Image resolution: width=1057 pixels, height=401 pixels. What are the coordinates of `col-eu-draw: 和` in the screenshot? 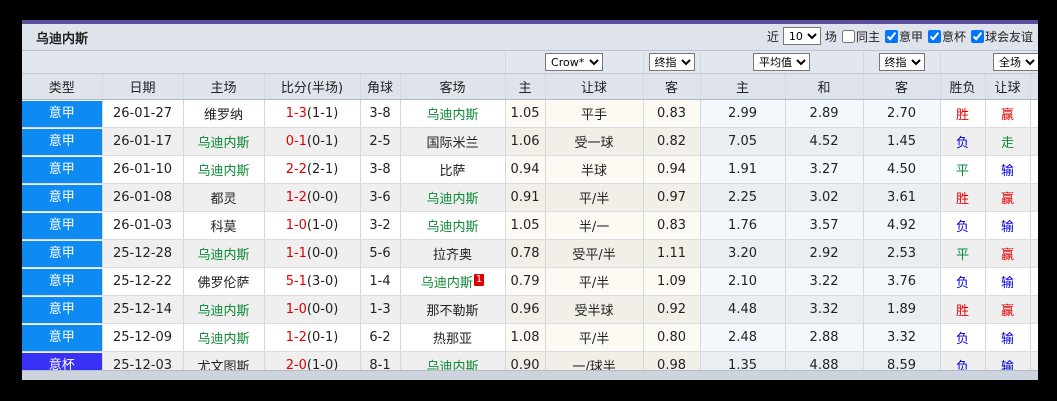 It's located at (824, 86).